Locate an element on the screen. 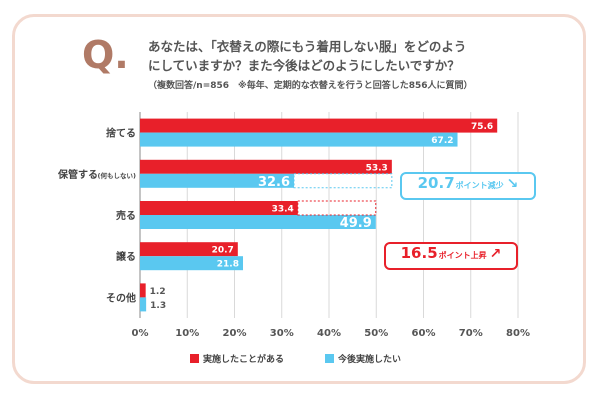 The height and width of the screenshot is (400, 600). question-line-2: にしていますか？また今後はどのようにしたいですか？ is located at coordinates (304, 65).